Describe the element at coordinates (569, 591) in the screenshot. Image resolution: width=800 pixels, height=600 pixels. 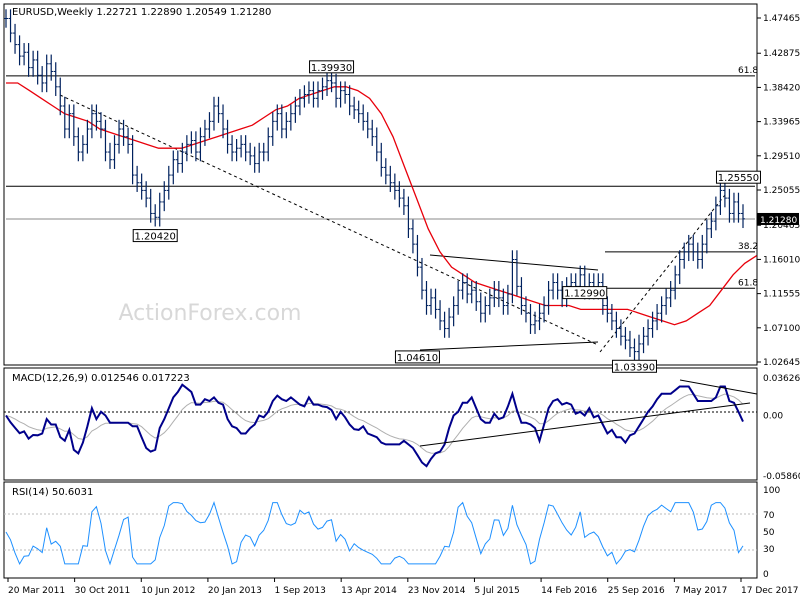
I see `x-tick-8: 14 Feb 2016` at that location.